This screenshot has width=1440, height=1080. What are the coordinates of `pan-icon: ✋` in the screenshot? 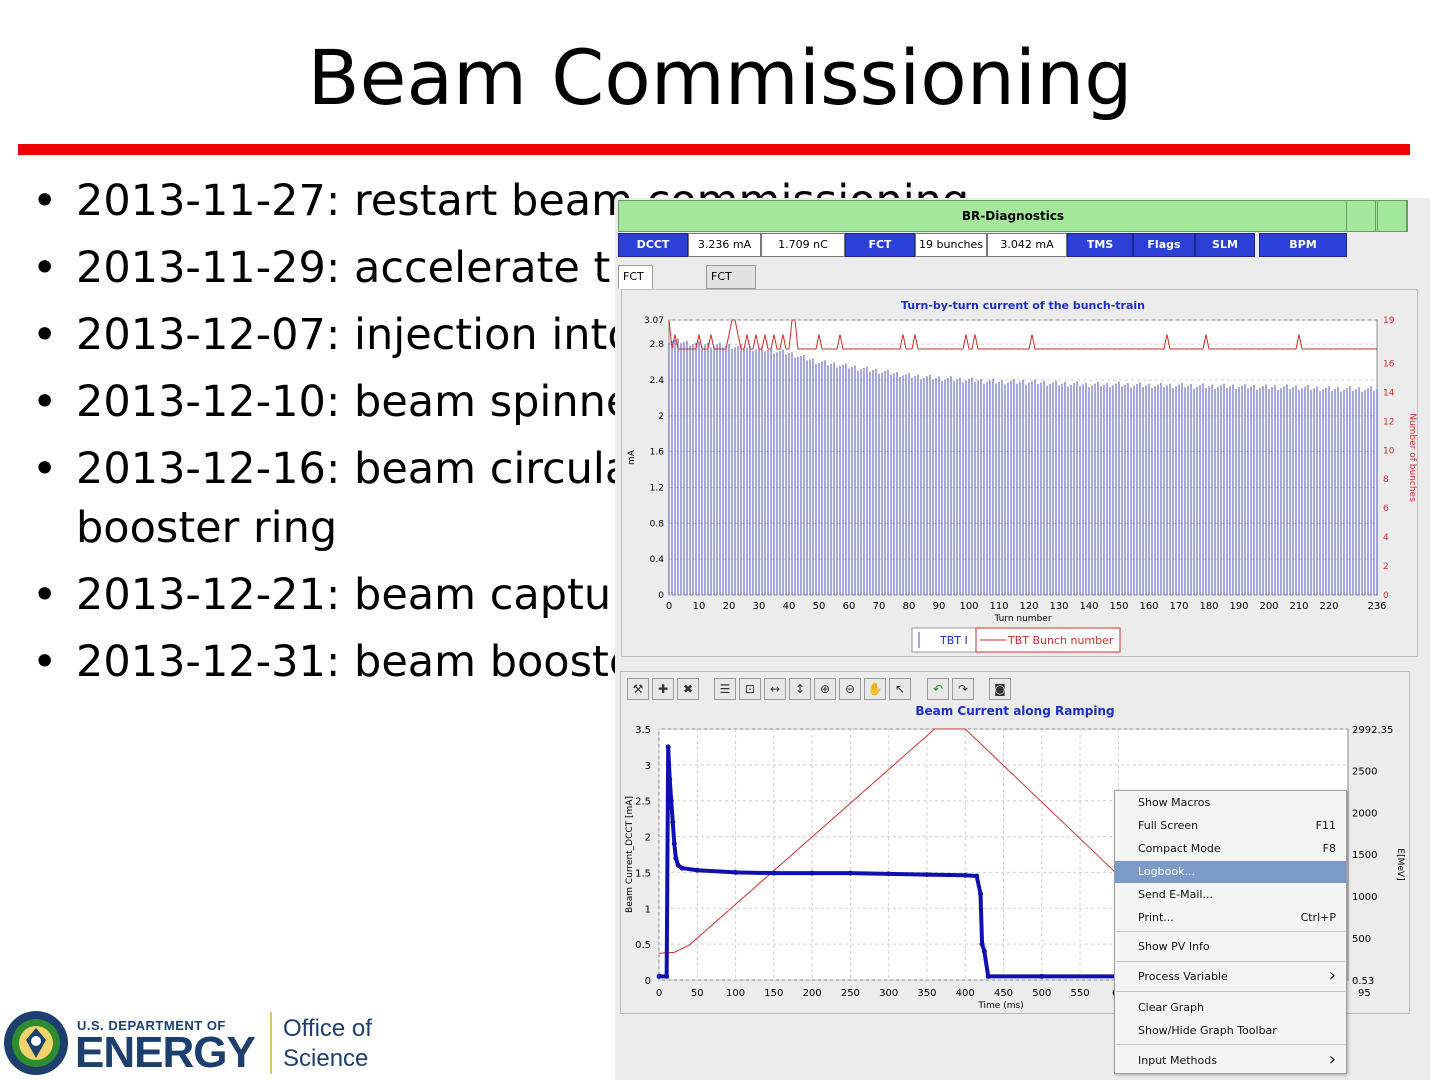 It's located at (875, 689).